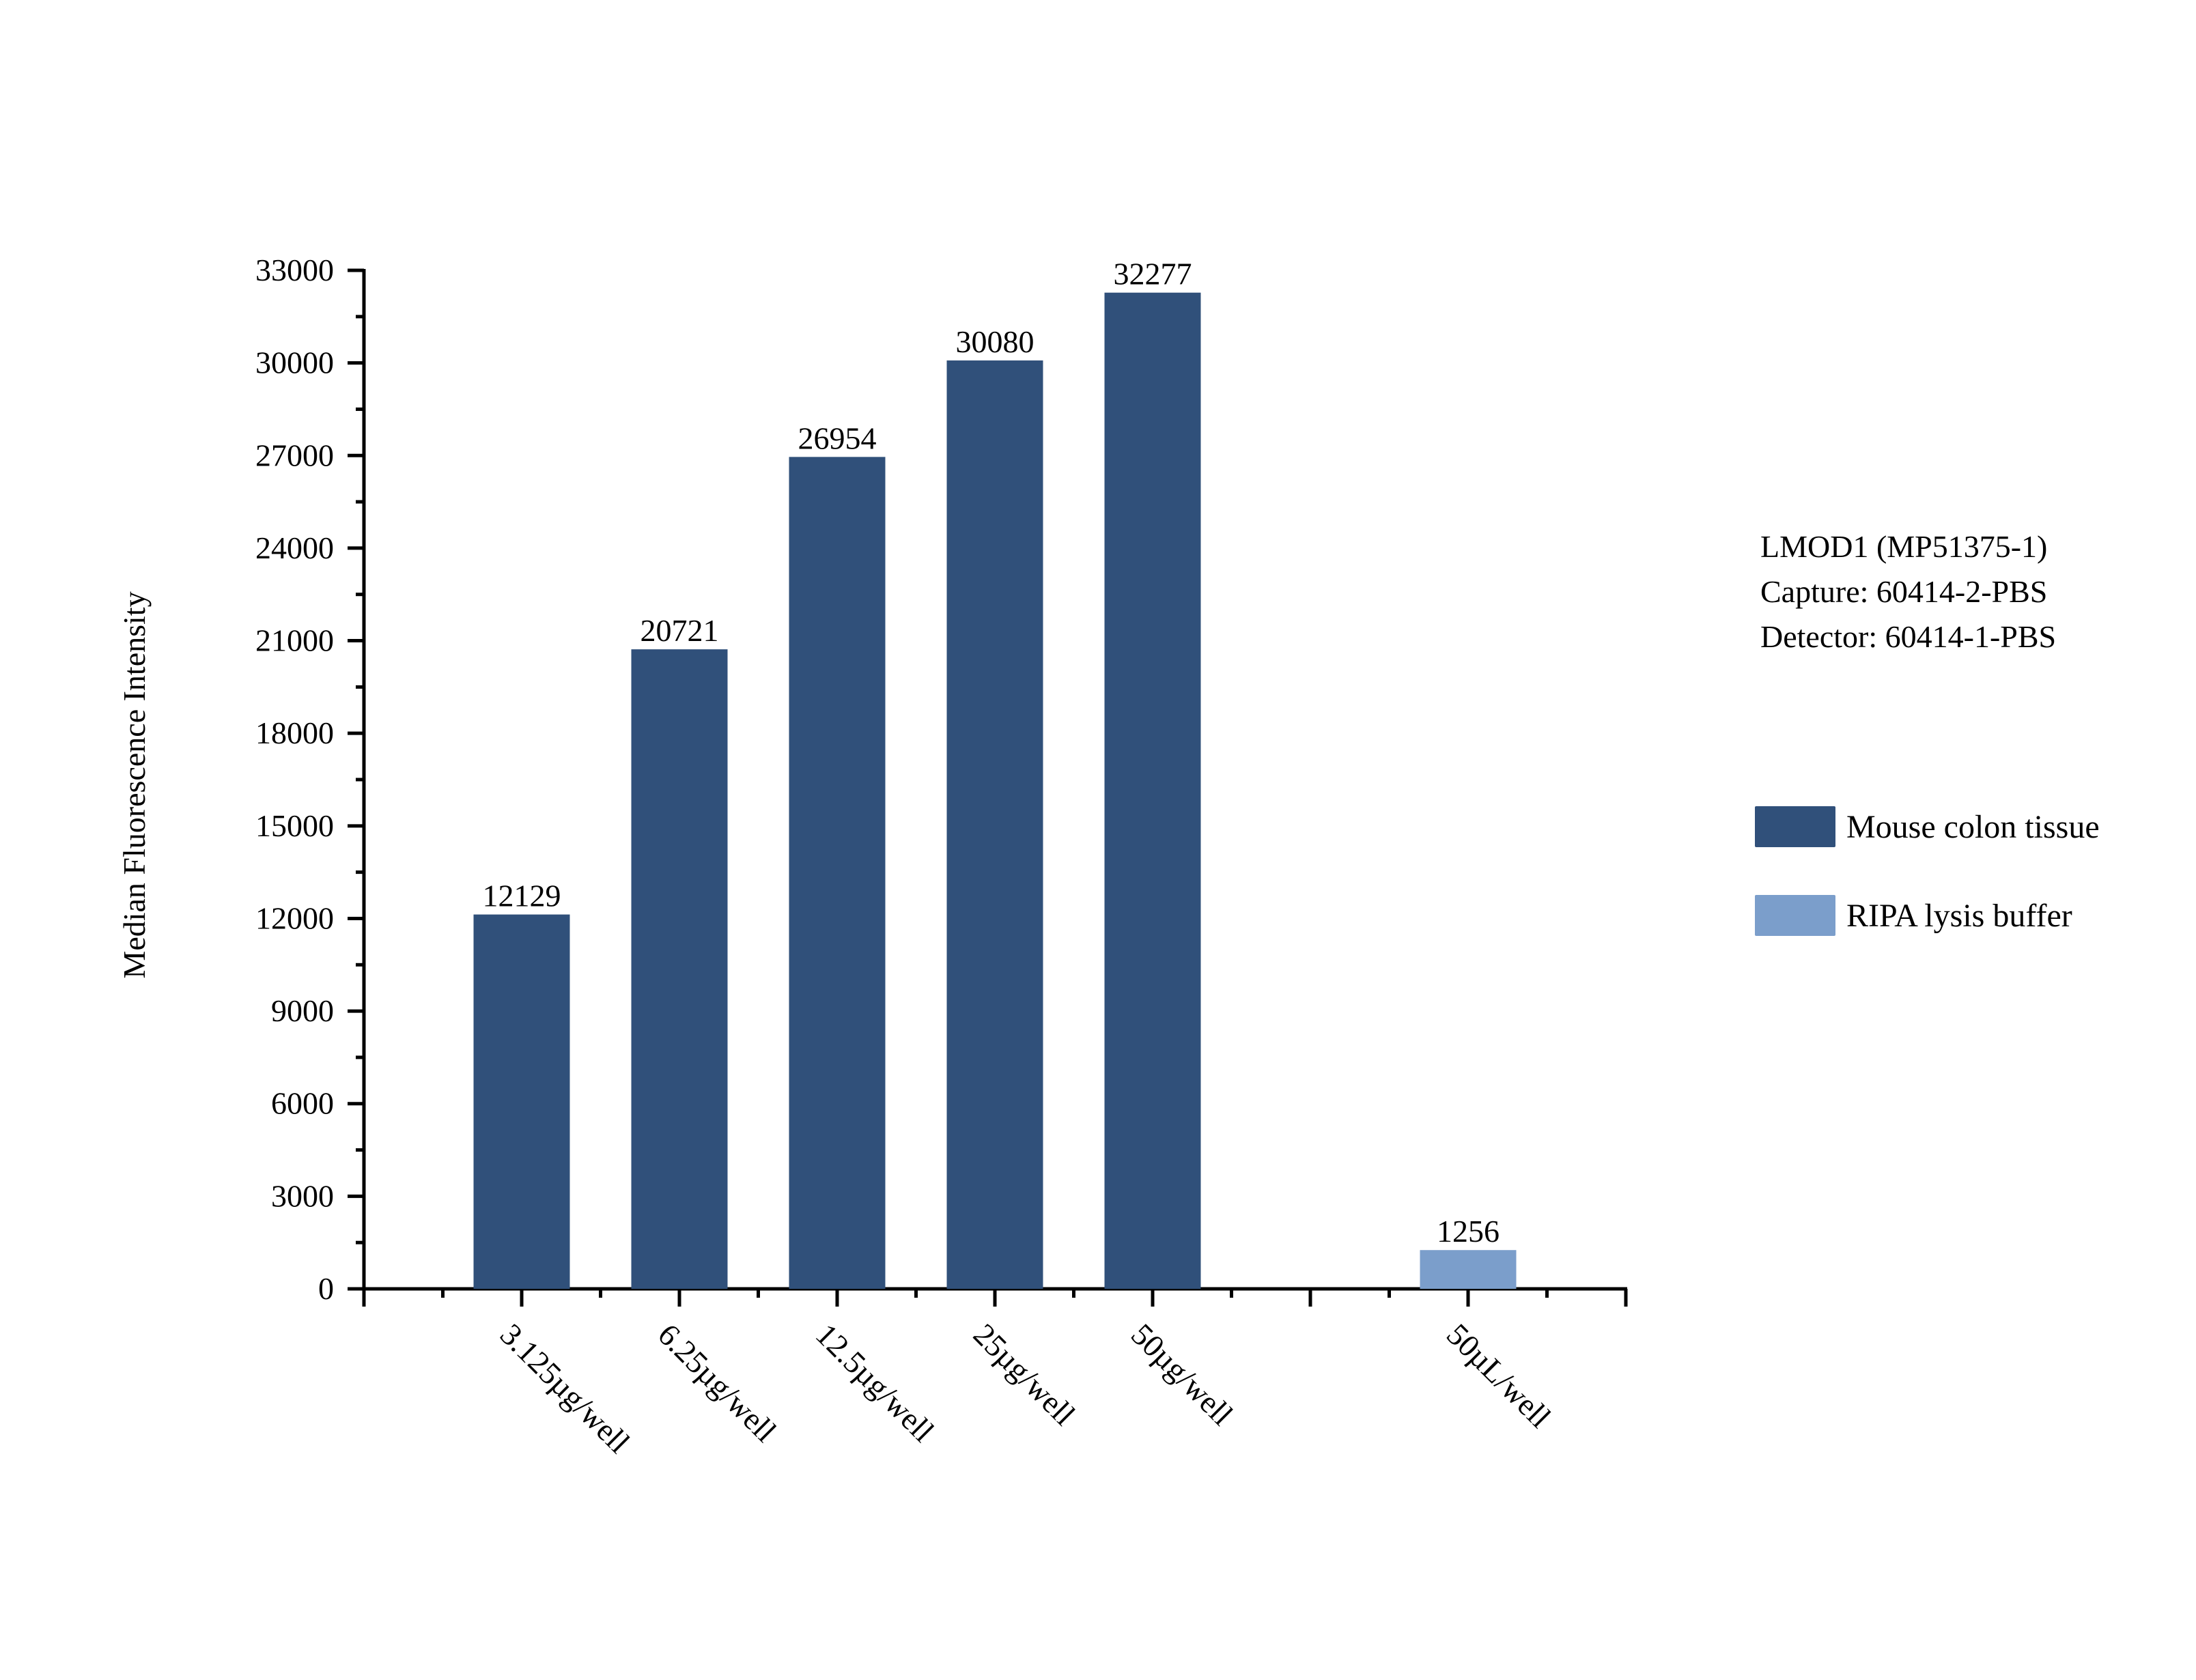 Image resolution: width=2196 pixels, height=1680 pixels. Describe the element at coordinates (1904, 546) in the screenshot. I see `assay-target: LMOD1 (MP51375-1)` at that location.